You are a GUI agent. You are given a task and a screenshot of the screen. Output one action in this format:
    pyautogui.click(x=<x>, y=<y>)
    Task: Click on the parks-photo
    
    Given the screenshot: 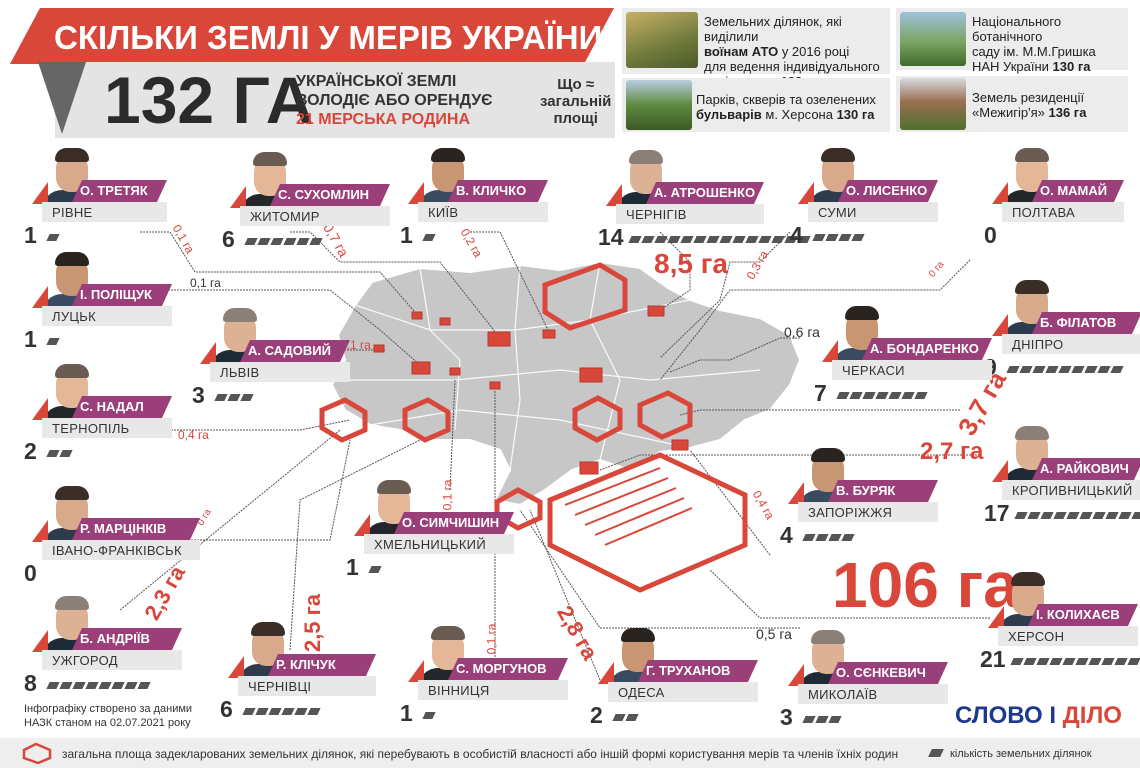 What is the action you would take?
    pyautogui.click(x=659, y=105)
    